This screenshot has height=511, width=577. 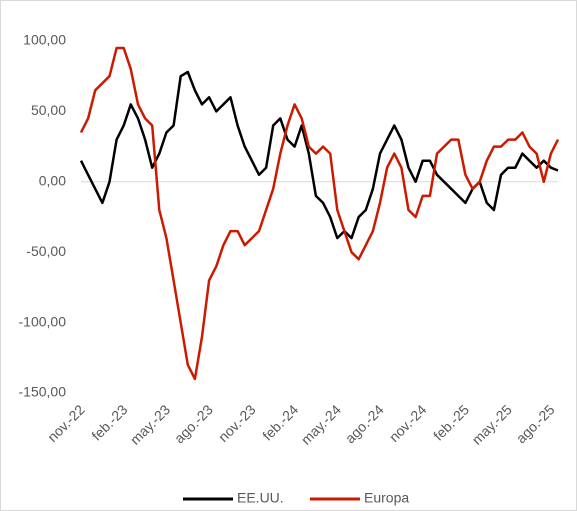 I want to click on y-tick-label: -150,00, so click(x=43, y=392).